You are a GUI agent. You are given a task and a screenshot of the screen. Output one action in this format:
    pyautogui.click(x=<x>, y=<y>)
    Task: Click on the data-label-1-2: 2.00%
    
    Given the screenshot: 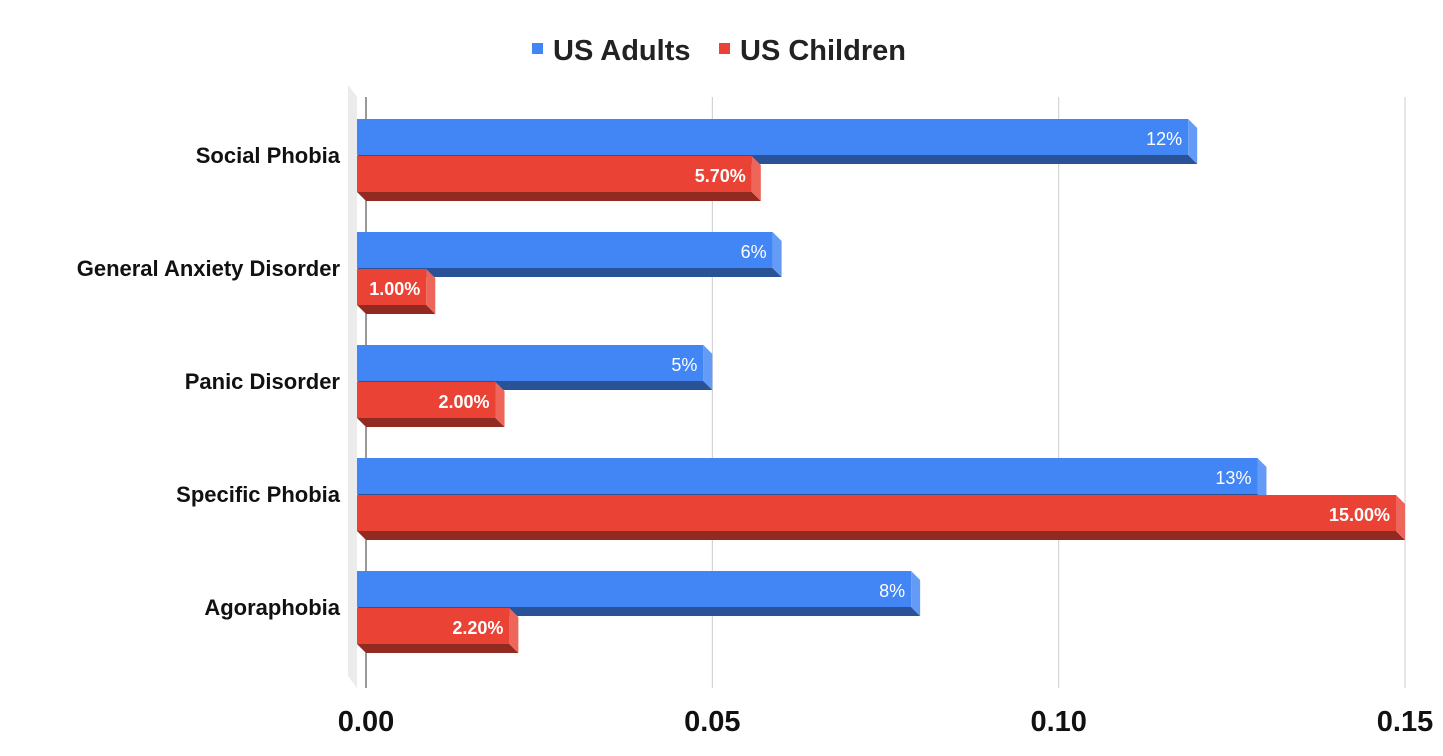 What is the action you would take?
    pyautogui.click(x=463, y=402)
    